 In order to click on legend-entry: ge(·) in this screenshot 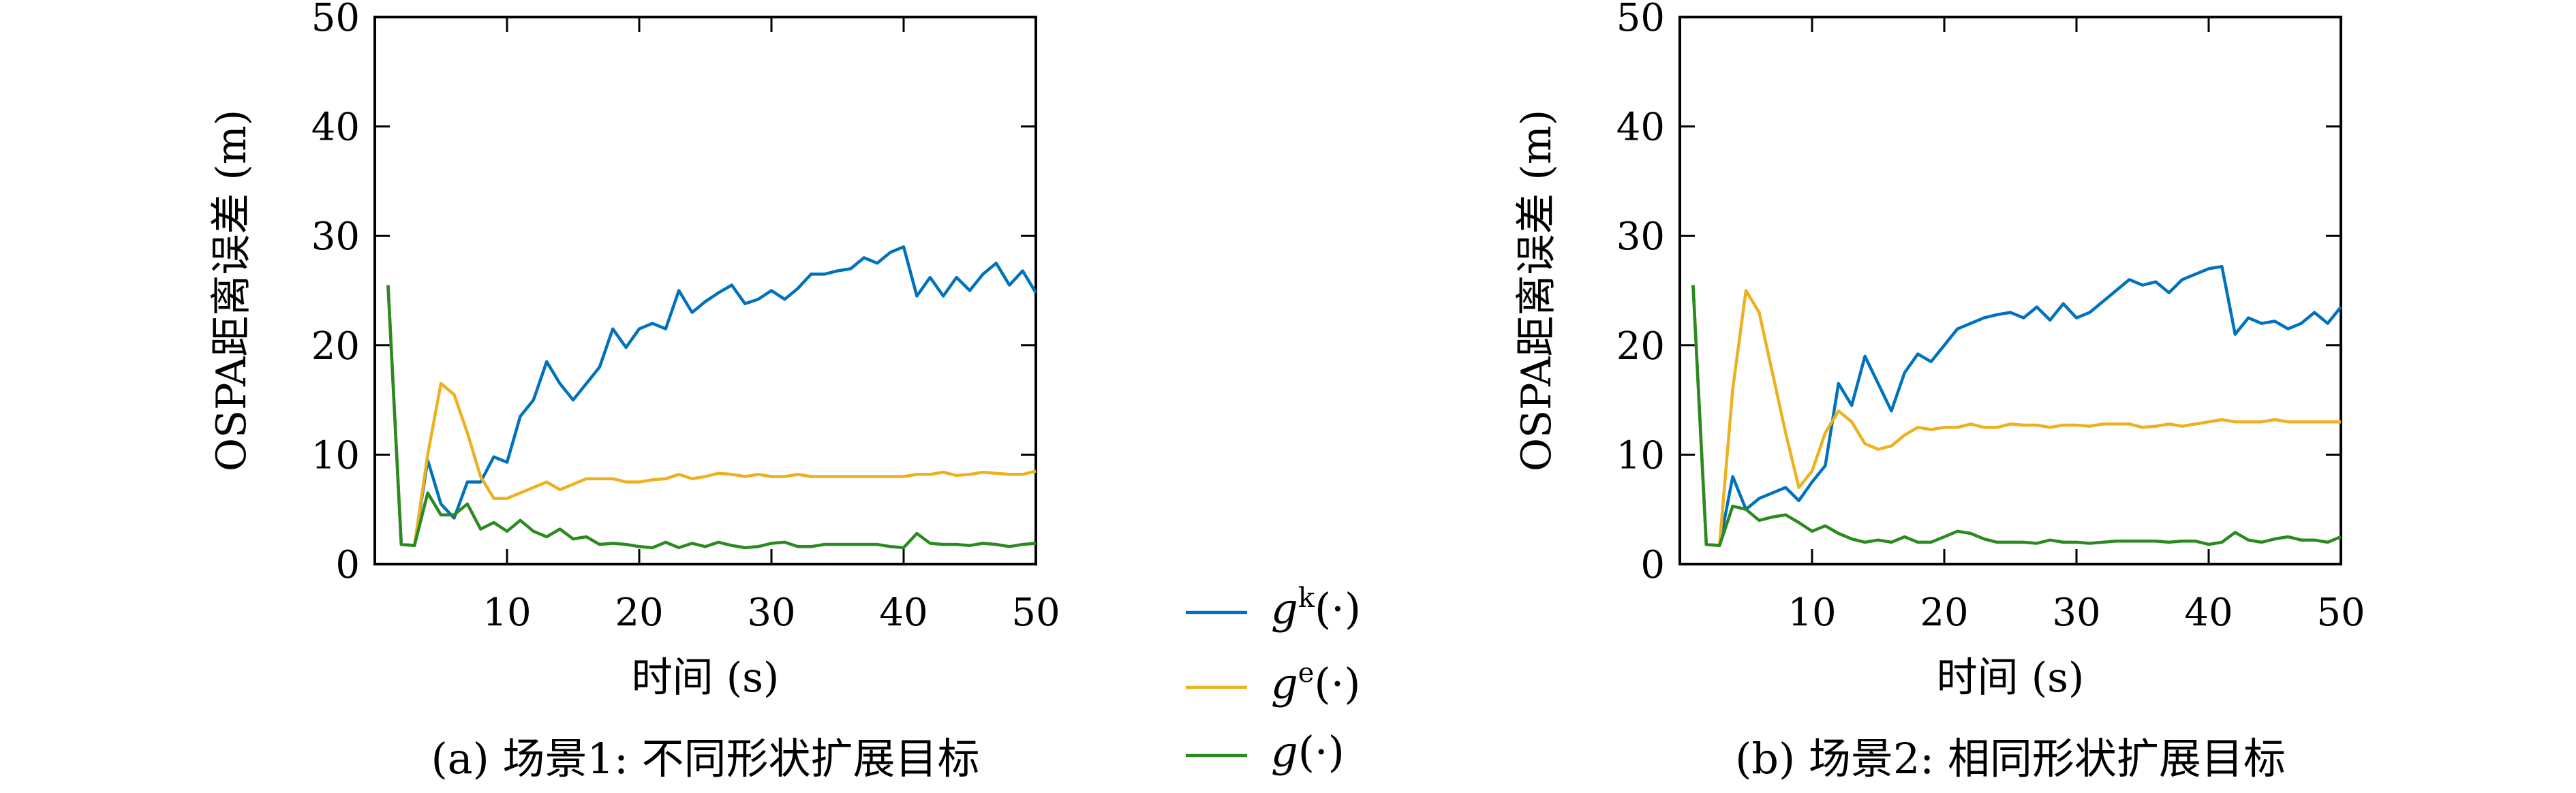, I will do `click(1315, 683)`.